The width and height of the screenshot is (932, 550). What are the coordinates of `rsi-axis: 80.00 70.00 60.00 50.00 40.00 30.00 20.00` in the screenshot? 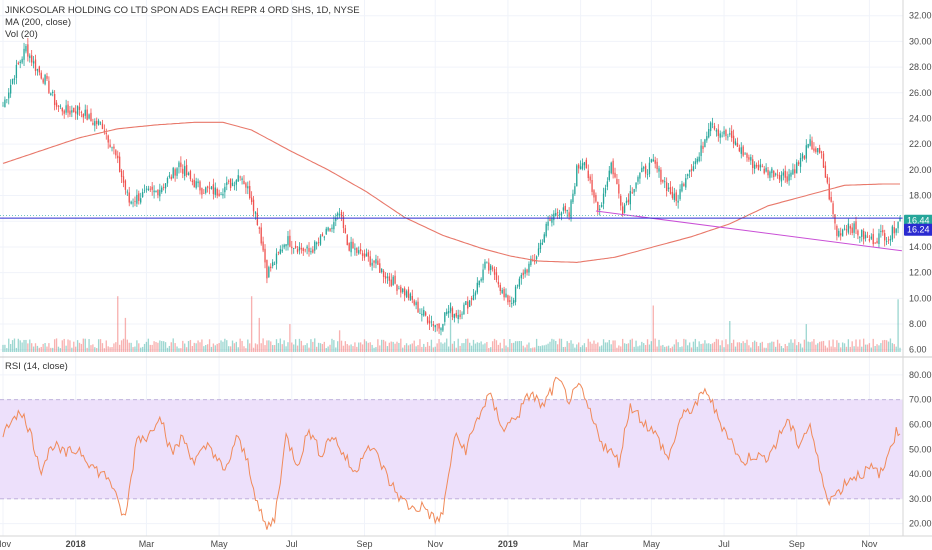 It's located at (920, 449).